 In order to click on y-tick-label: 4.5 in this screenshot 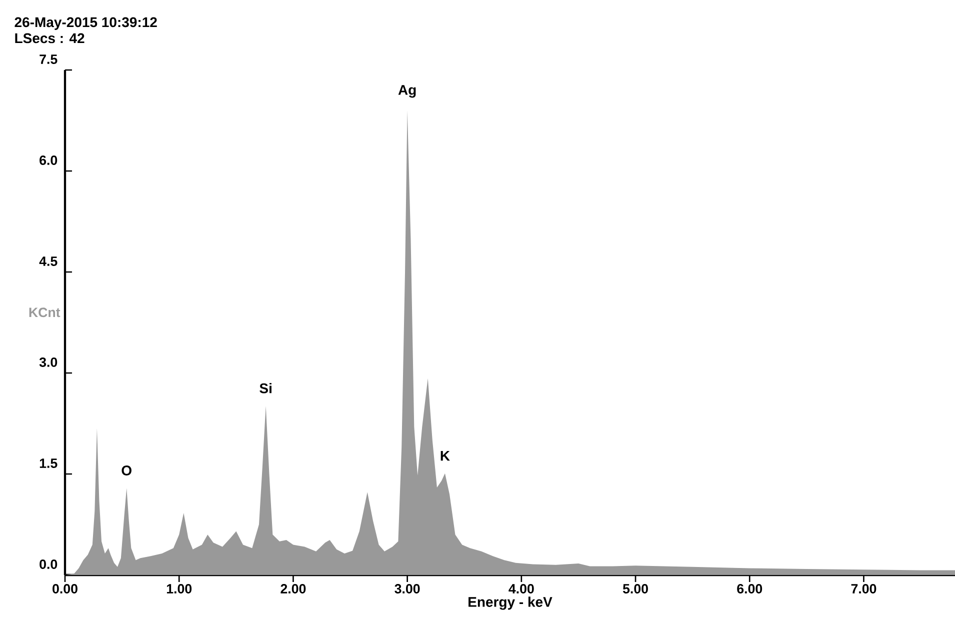, I will do `click(48, 261)`.